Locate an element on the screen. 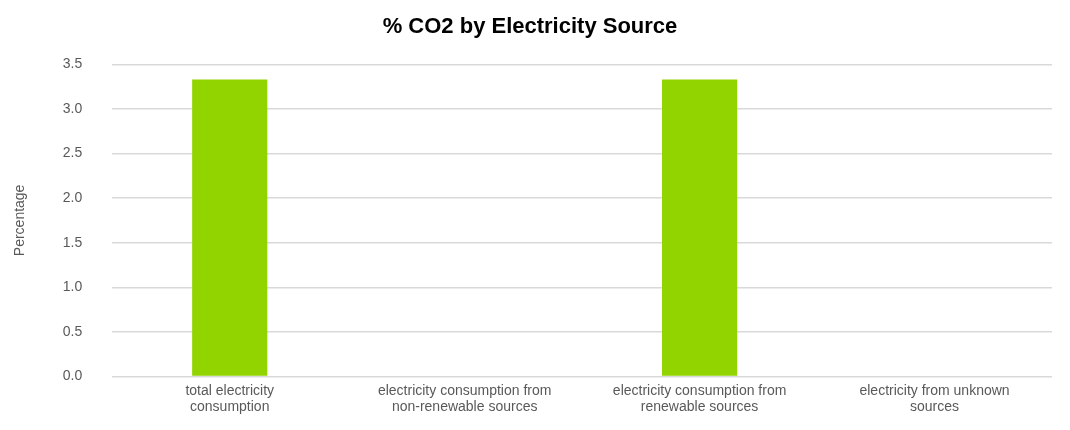 This screenshot has width=1070, height=430. chart-title: % CO2 by Electricity Source is located at coordinates (530, 26).